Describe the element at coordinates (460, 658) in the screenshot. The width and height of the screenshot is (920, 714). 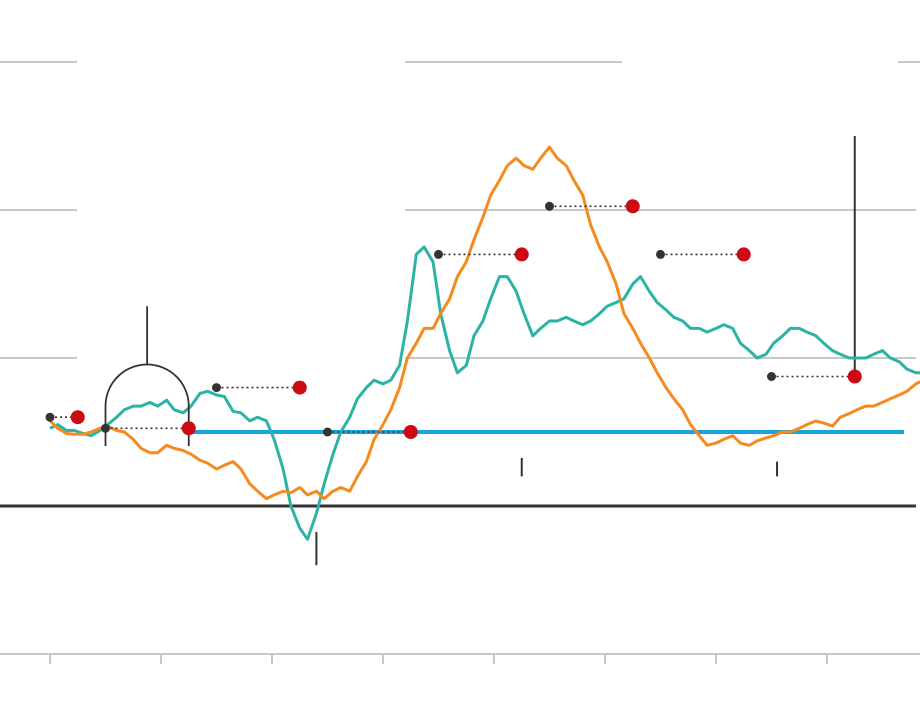
I see `x-axis` at that location.